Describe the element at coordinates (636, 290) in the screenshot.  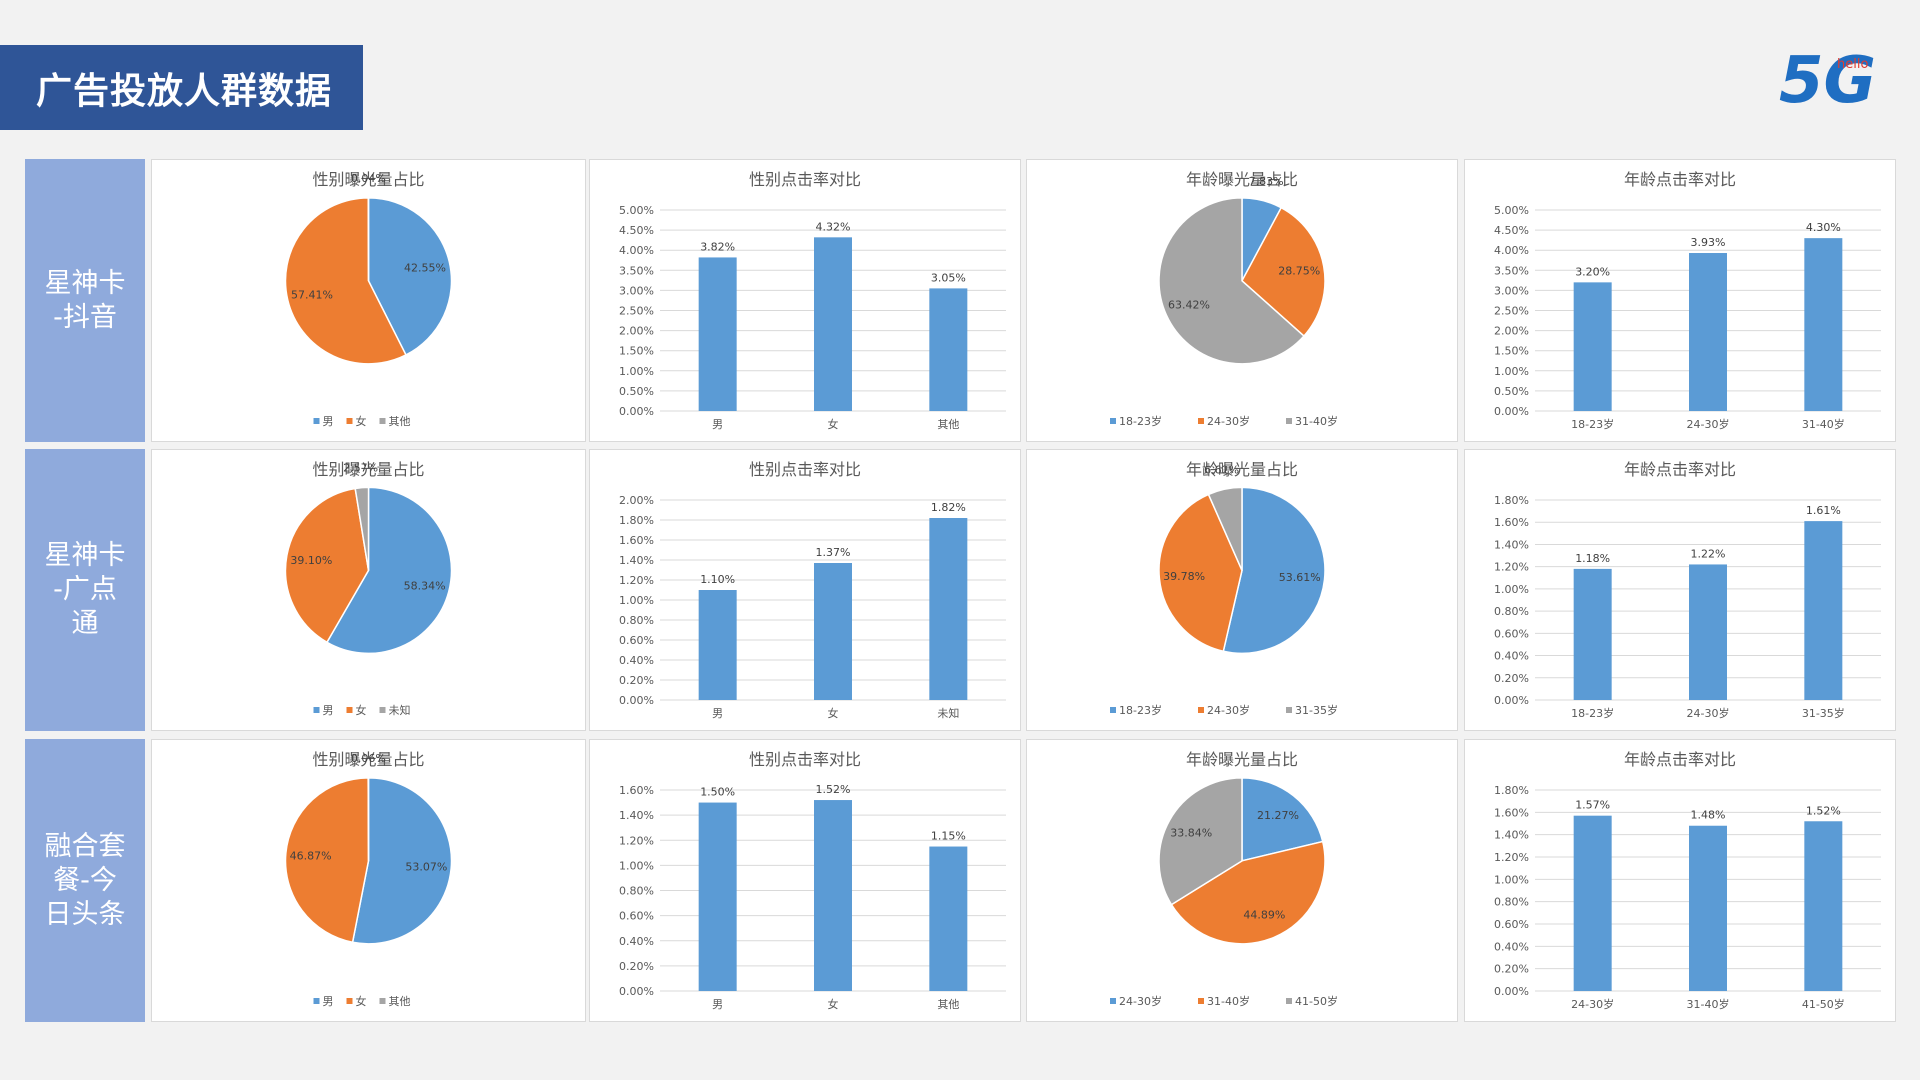
I see `y-tick-label: 3.00%` at that location.